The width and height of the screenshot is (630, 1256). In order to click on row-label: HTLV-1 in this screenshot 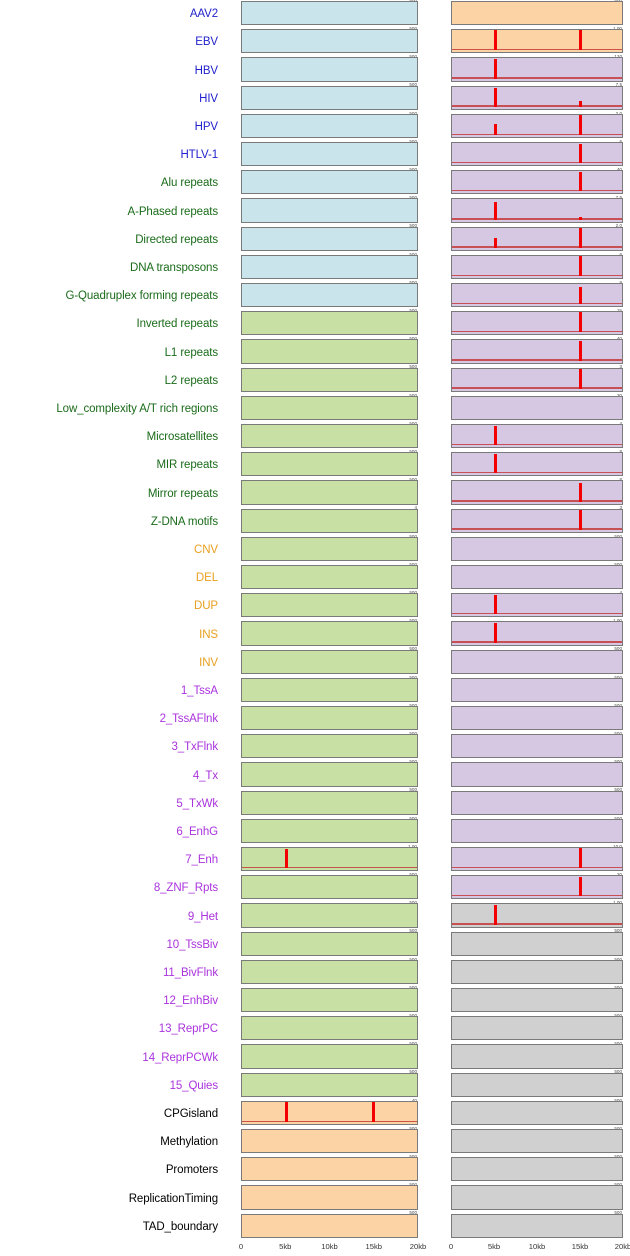, I will do `click(199, 155)`.